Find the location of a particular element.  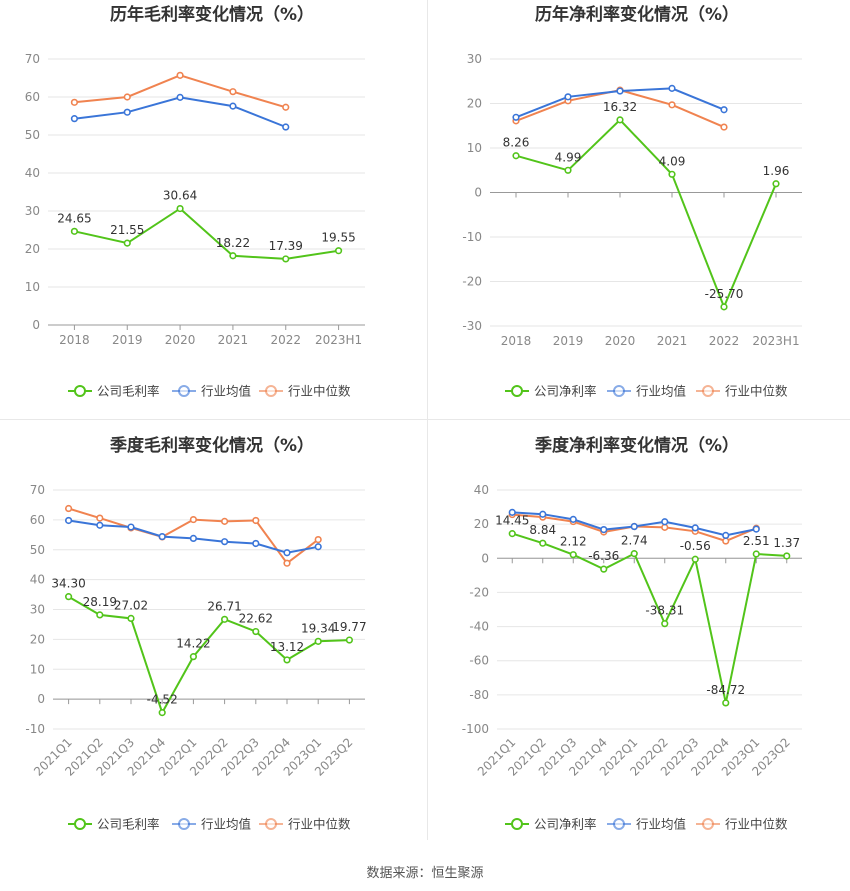

y-tick-label: -100 is located at coordinates (475, 729).